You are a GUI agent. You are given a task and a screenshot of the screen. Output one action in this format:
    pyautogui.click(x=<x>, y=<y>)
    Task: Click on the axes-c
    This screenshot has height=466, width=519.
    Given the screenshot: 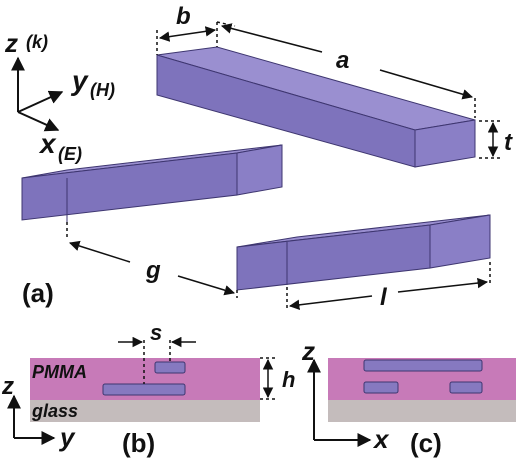 What is the action you would take?
    pyautogui.click(x=339, y=402)
    